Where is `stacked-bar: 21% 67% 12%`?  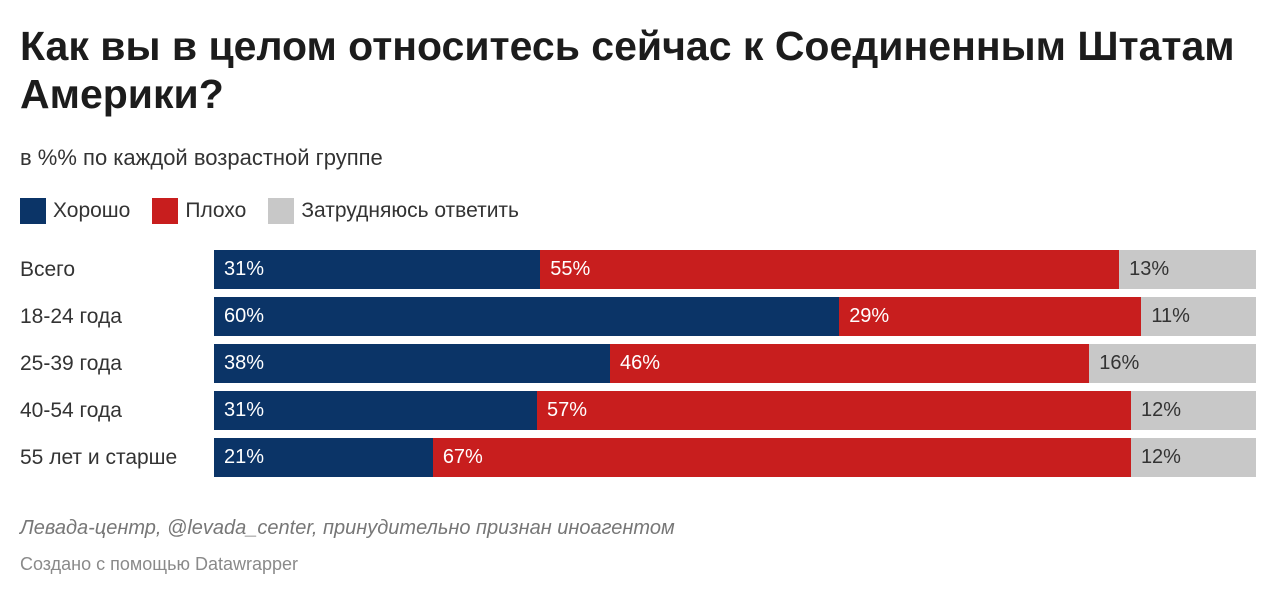
stacked-bar: 21% 67% 12% is located at coordinates (735, 457).